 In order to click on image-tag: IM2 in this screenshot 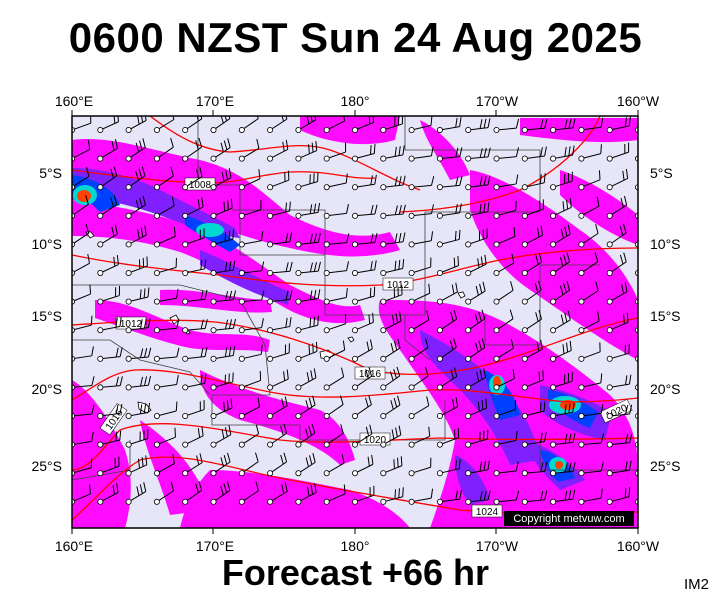, I will do `click(696, 584)`.